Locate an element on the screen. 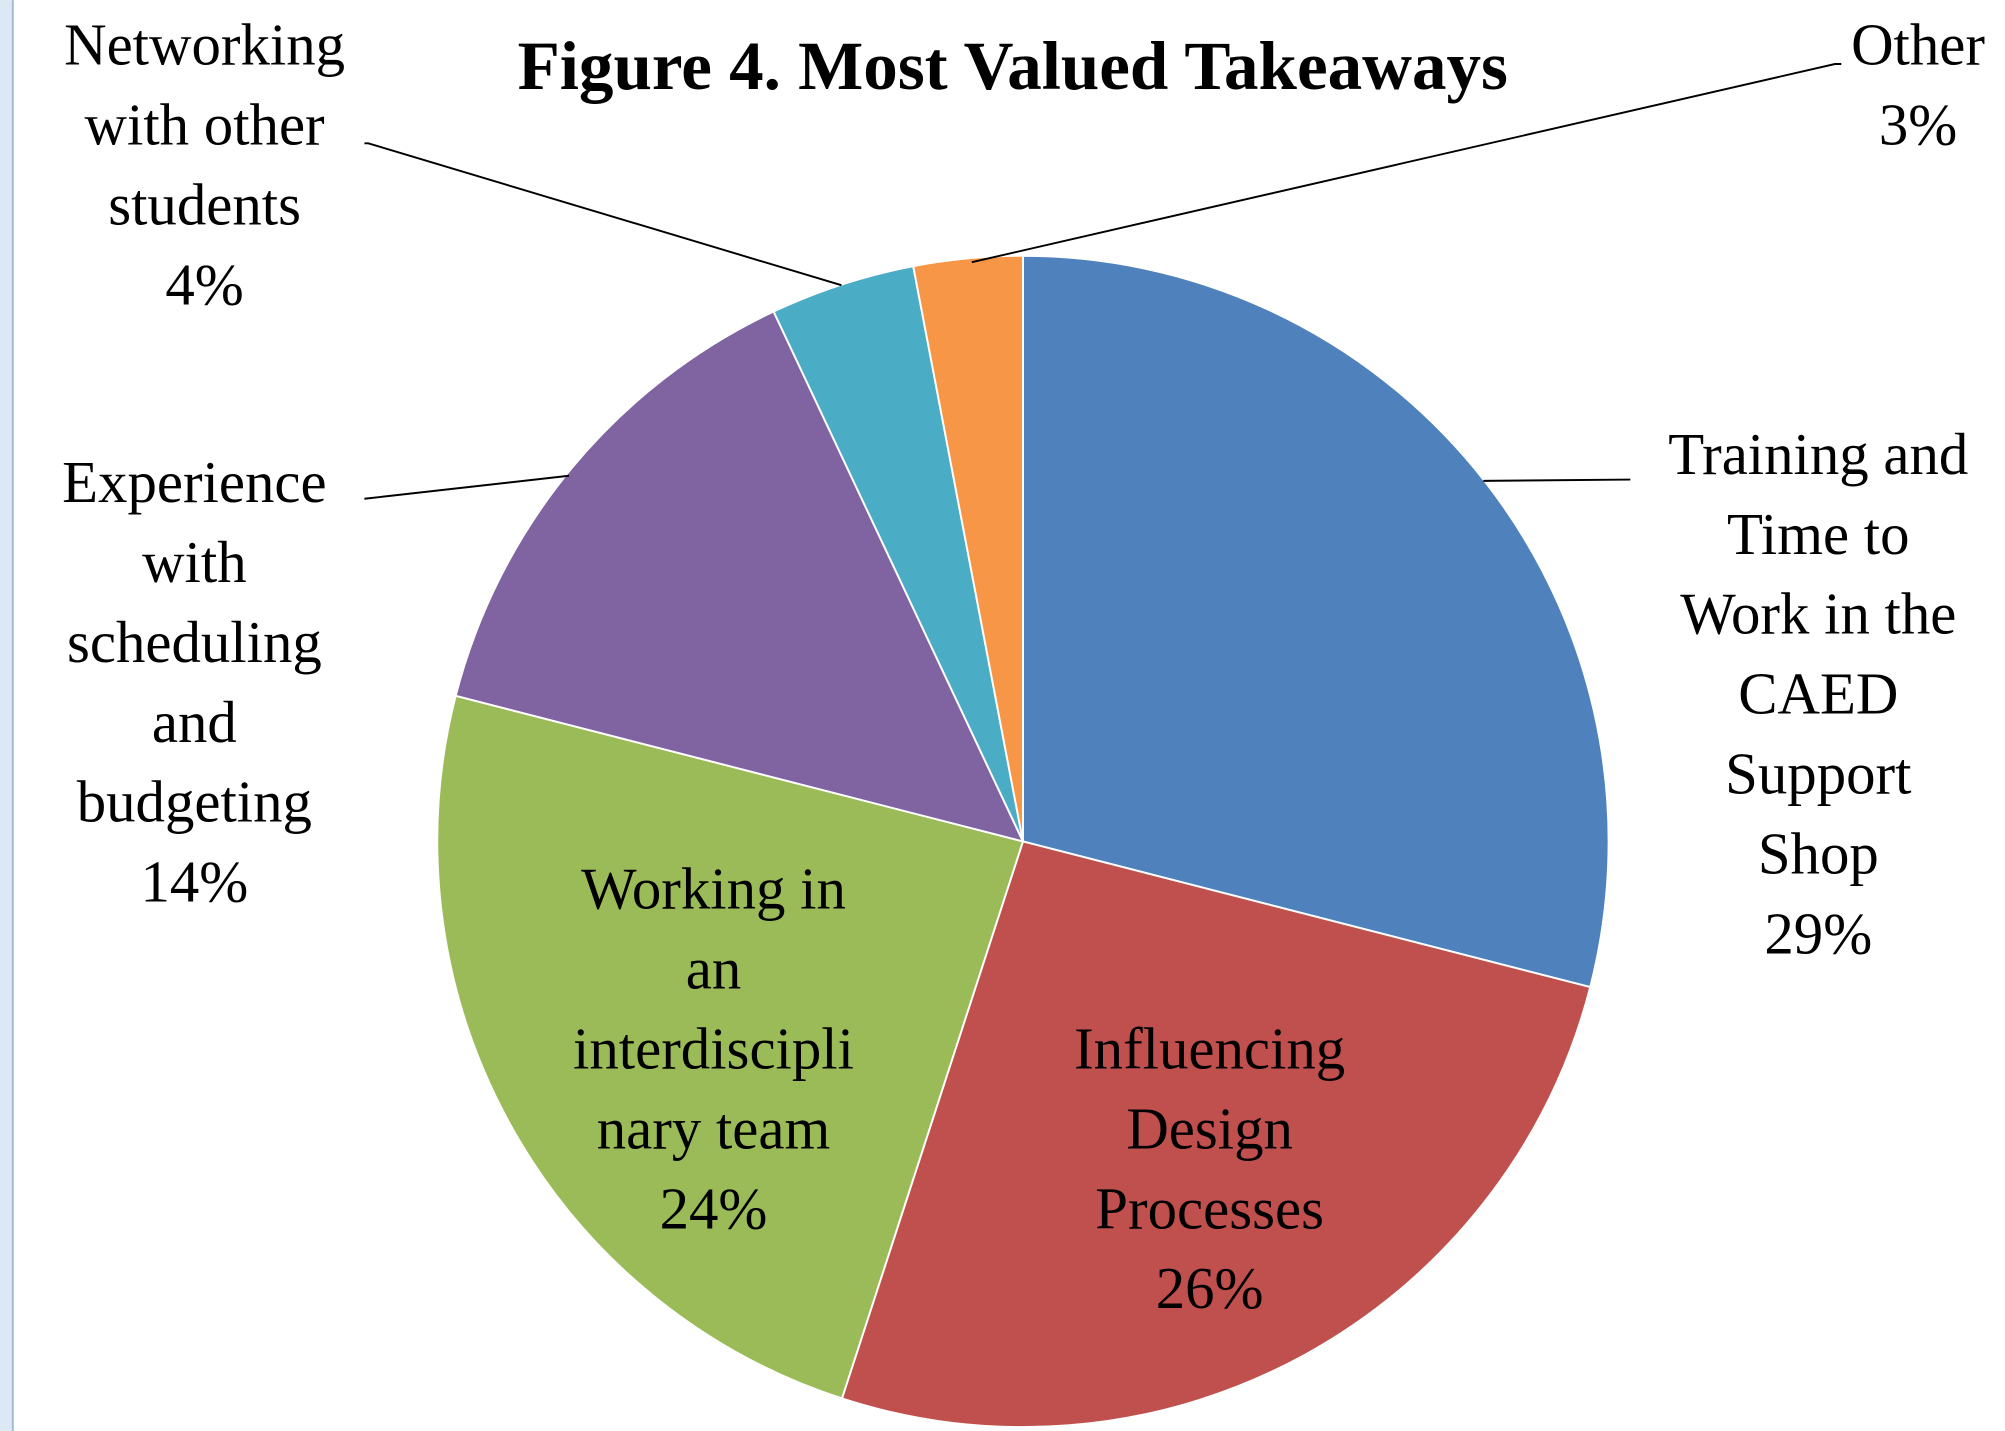 The width and height of the screenshot is (2005, 1431). slice-label: nary team is located at coordinates (714, 1128).